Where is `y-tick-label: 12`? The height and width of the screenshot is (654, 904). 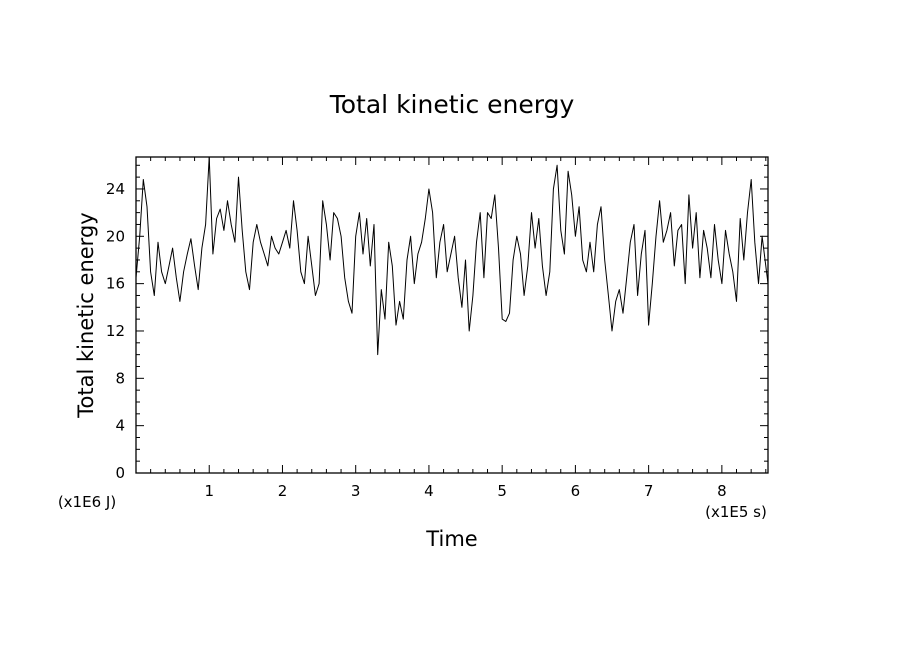
y-tick-label: 12 is located at coordinates (115, 331).